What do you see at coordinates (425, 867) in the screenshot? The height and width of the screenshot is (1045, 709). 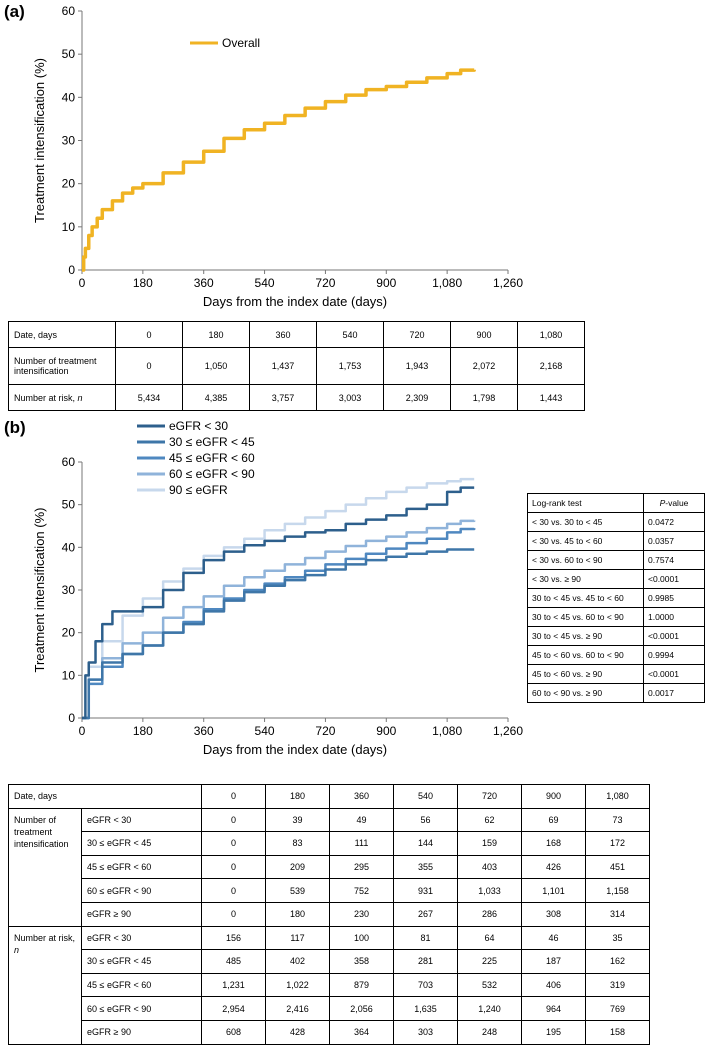 I see `table-b-cell: 355` at bounding box center [425, 867].